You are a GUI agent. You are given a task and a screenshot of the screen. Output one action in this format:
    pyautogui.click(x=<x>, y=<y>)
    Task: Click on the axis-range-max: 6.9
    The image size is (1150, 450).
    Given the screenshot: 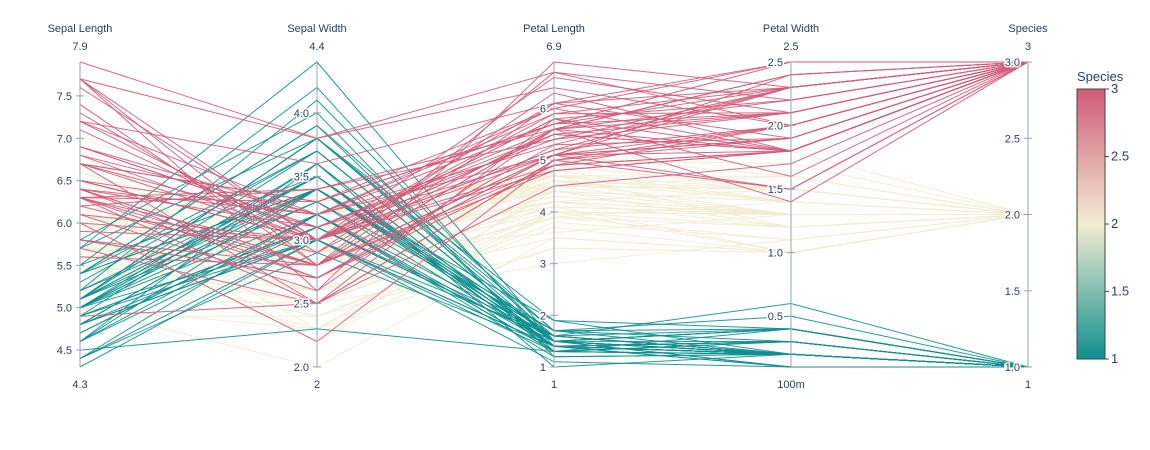 What is the action you would take?
    pyautogui.click(x=553, y=47)
    